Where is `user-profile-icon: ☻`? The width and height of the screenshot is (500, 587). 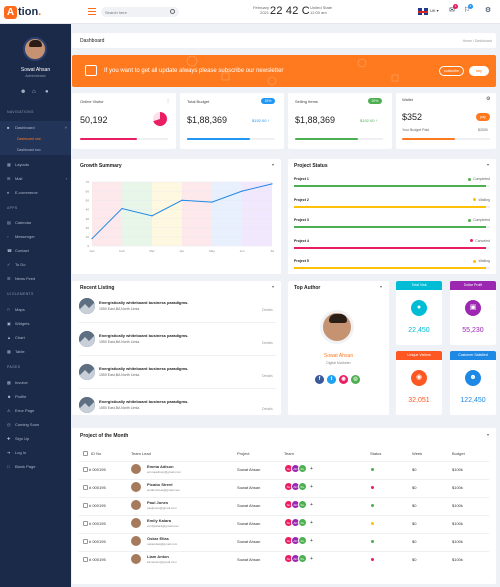
user-profile-icon: ☻ is located at coordinates (23, 92).